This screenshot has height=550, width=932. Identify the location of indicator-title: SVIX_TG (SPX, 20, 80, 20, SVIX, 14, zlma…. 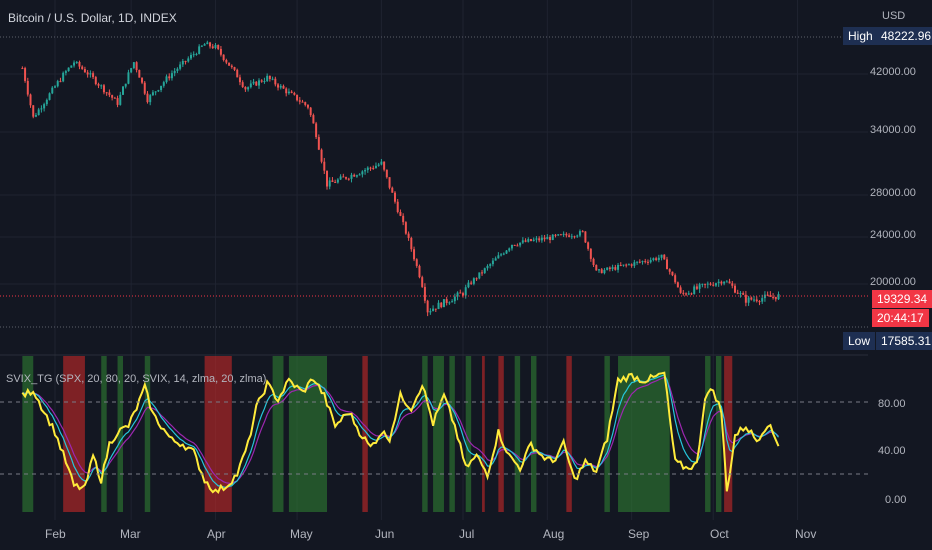
(136, 379).